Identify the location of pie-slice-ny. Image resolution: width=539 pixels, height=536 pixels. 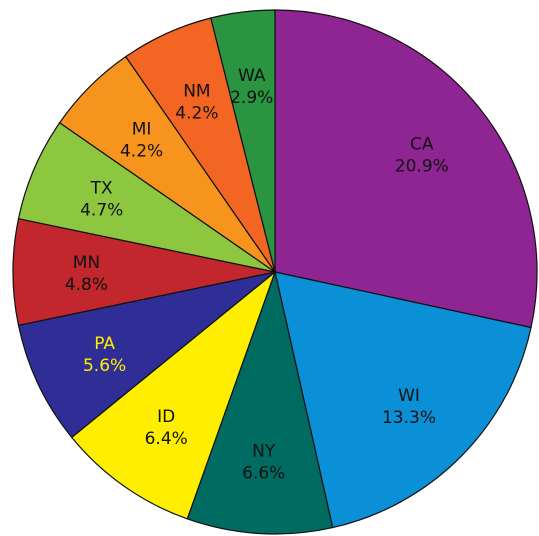
(260, 402).